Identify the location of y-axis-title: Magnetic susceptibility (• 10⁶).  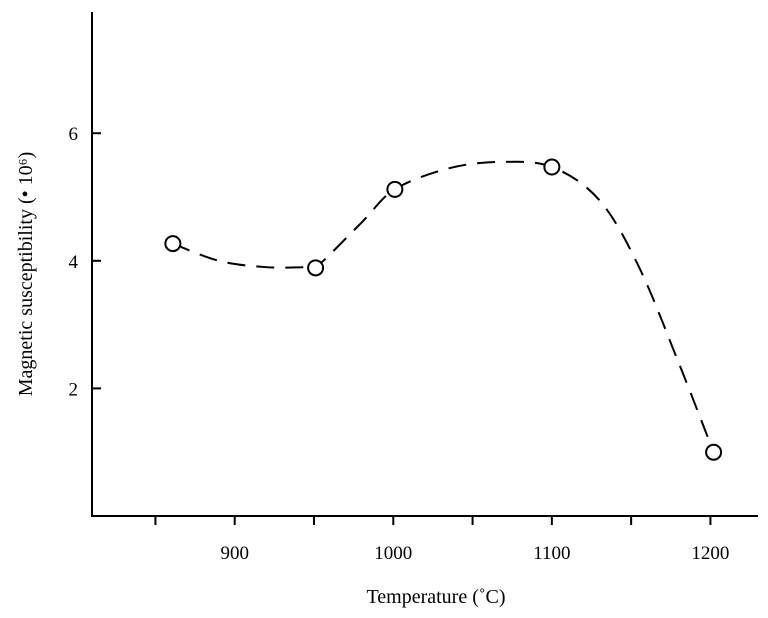
(26, 274).